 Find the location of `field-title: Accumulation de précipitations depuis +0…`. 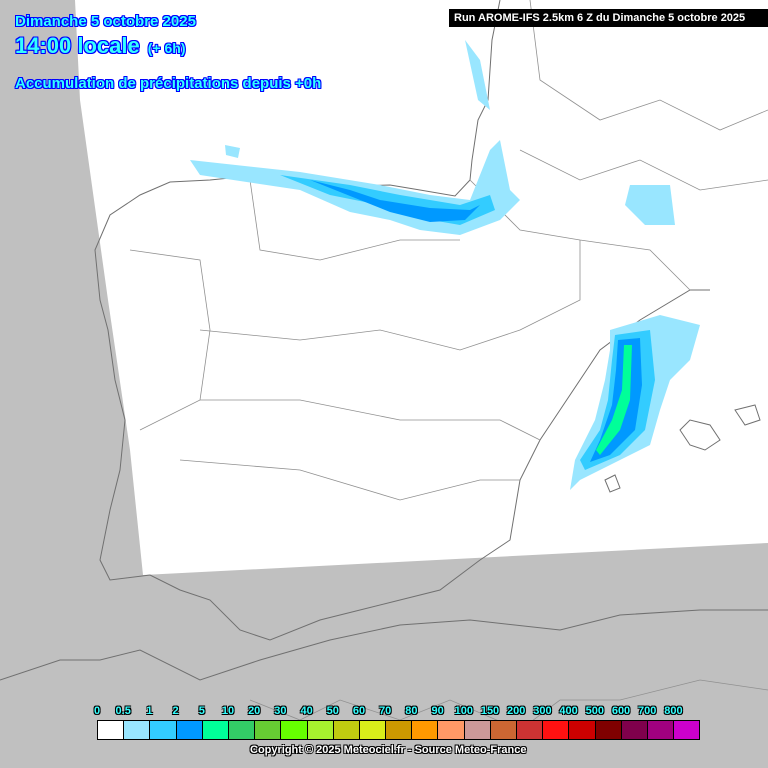

field-title: Accumulation de précipitations depuis +0… is located at coordinates (168, 83).